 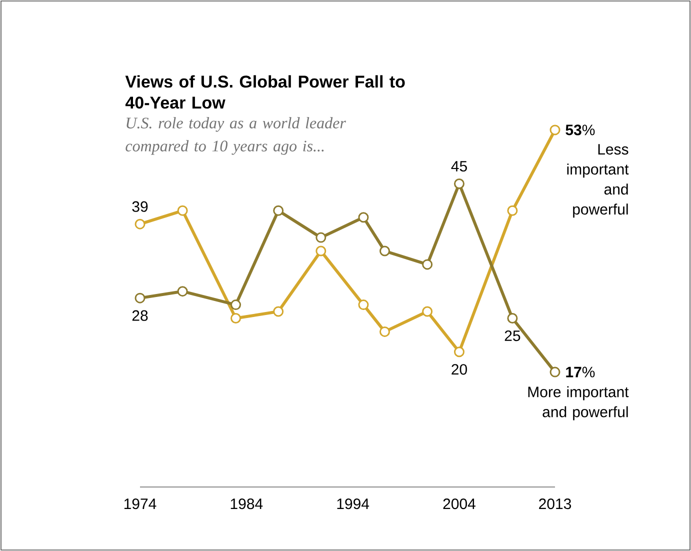 What do you see at coordinates (580, 372) in the screenshot?
I see `data-label: 17%` at bounding box center [580, 372].